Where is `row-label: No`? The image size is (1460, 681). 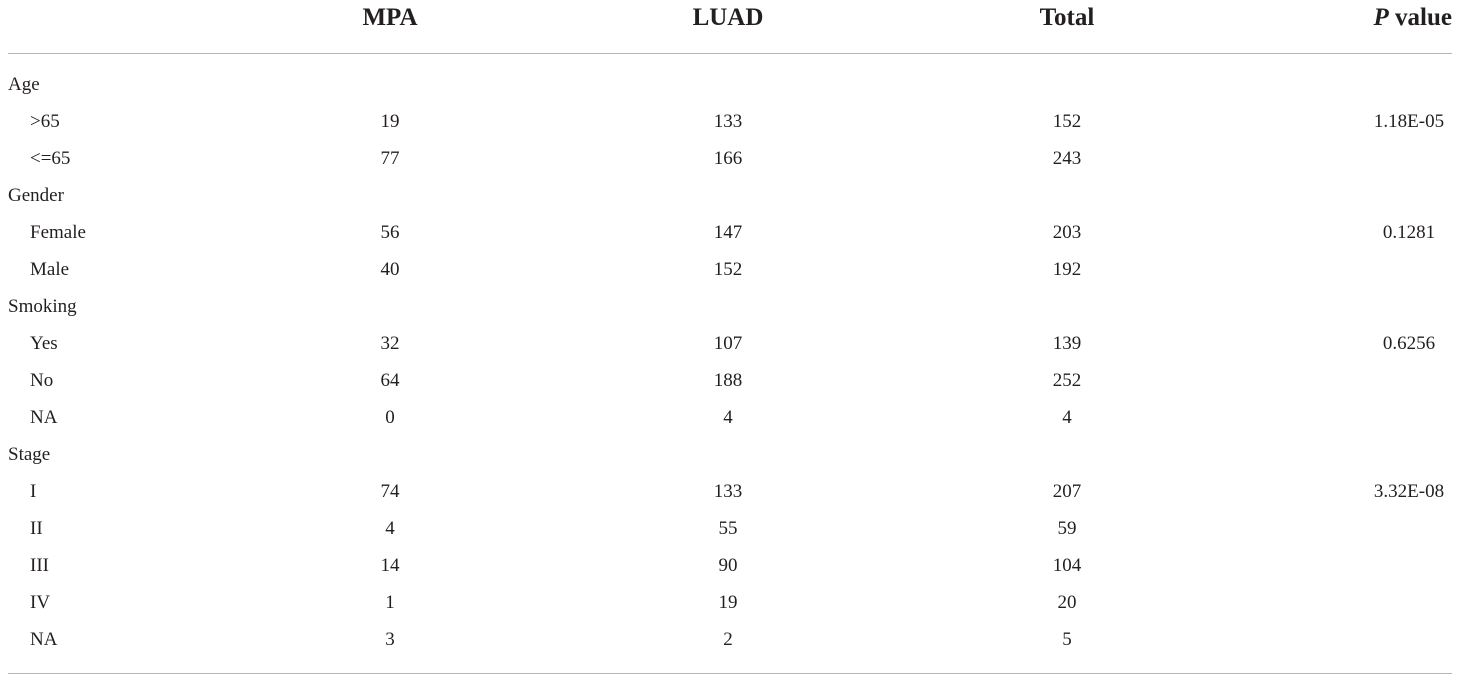
row-label: No is located at coordinates (42, 380).